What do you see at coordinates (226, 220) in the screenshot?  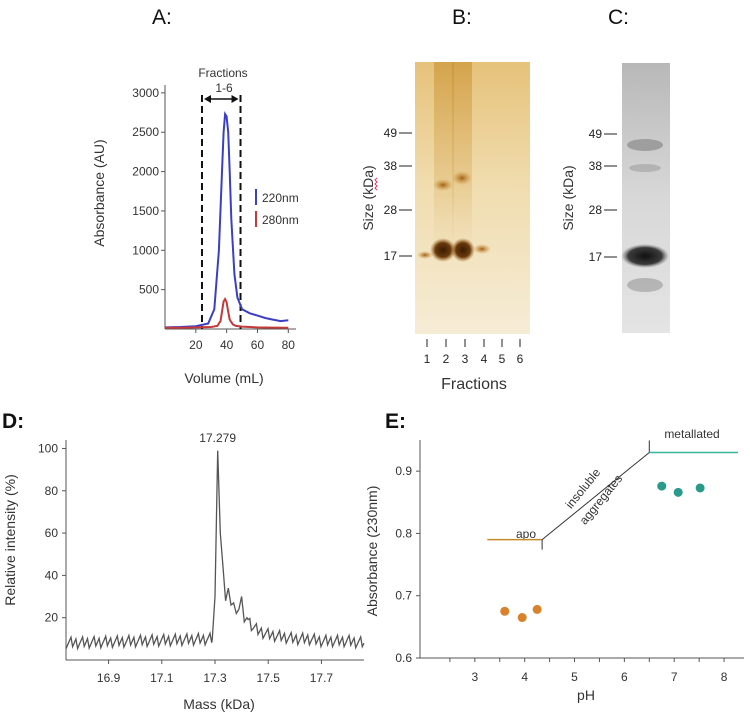 I see `chart-a-series-line-220nm` at bounding box center [226, 220].